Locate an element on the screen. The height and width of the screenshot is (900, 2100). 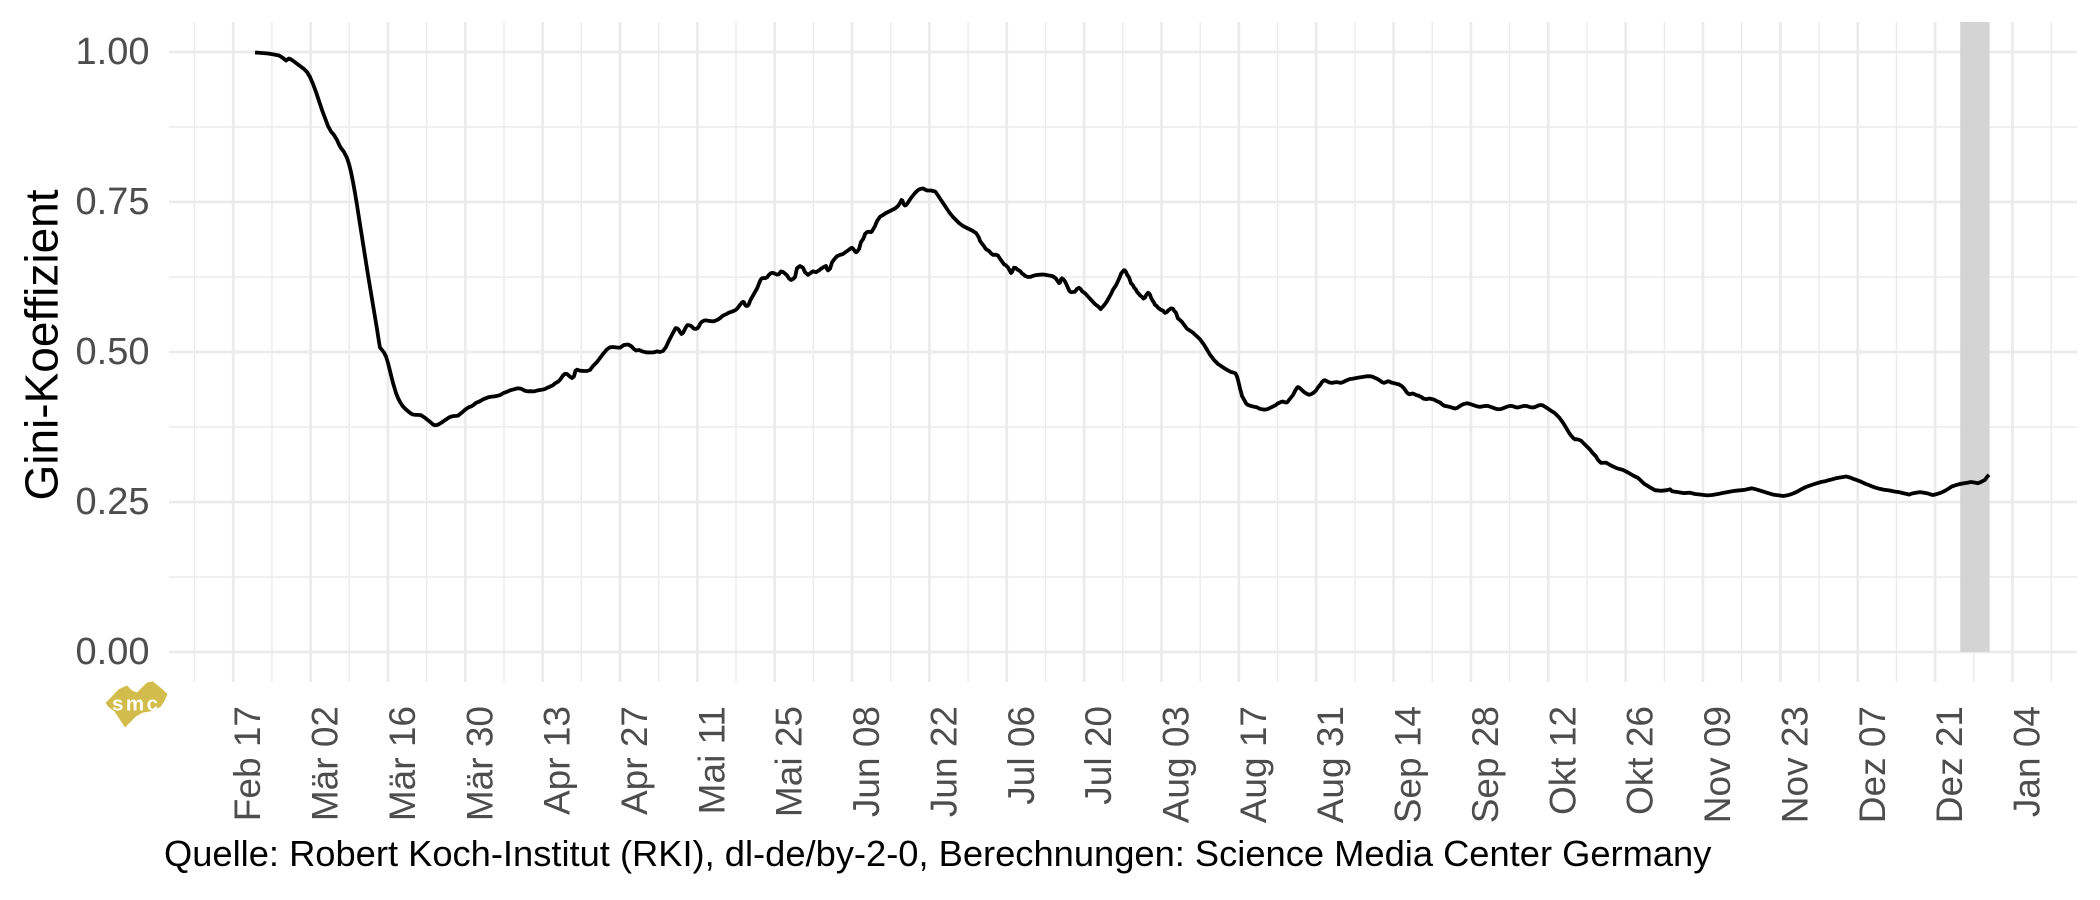
svg-text: Jan 04 is located at coordinates (2027, 761).